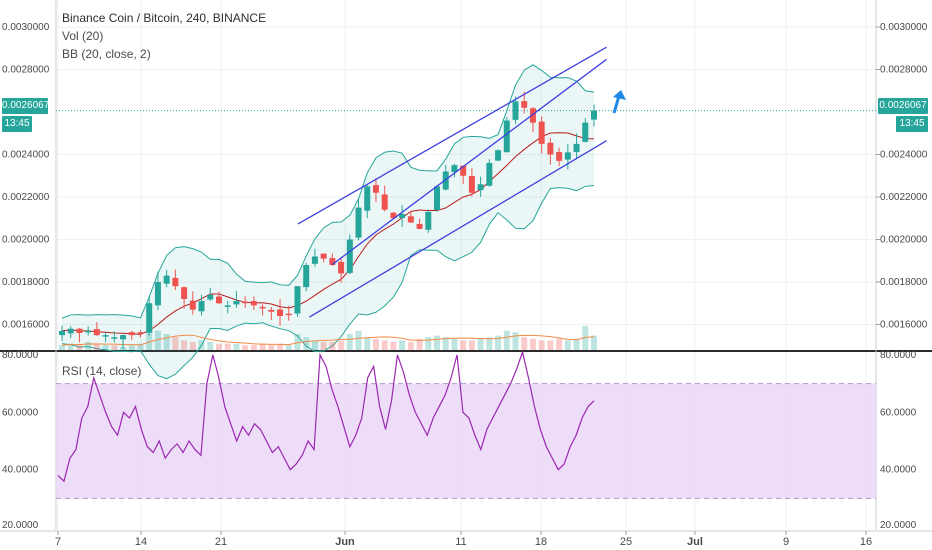  Describe the element at coordinates (463, 539) in the screenshot. I see `time-axis: 7 14 21 Jun 11 18 25 Jul 9 16` at that location.